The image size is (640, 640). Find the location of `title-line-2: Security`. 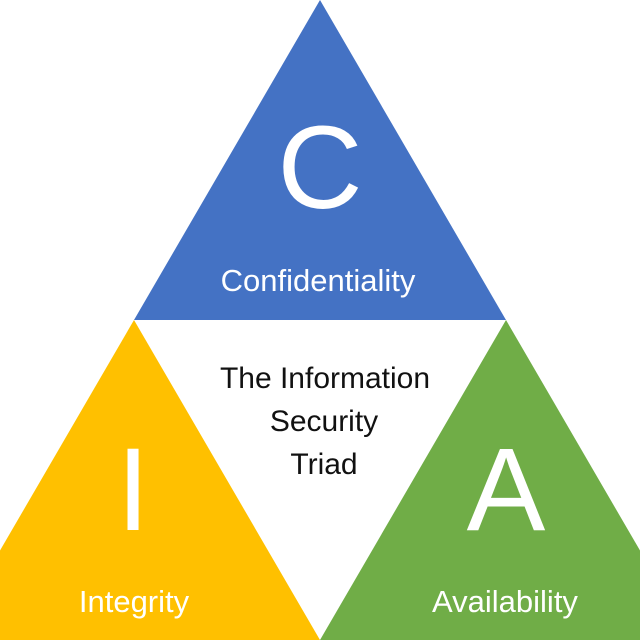

title-line-2: Security is located at coordinates (324, 421).